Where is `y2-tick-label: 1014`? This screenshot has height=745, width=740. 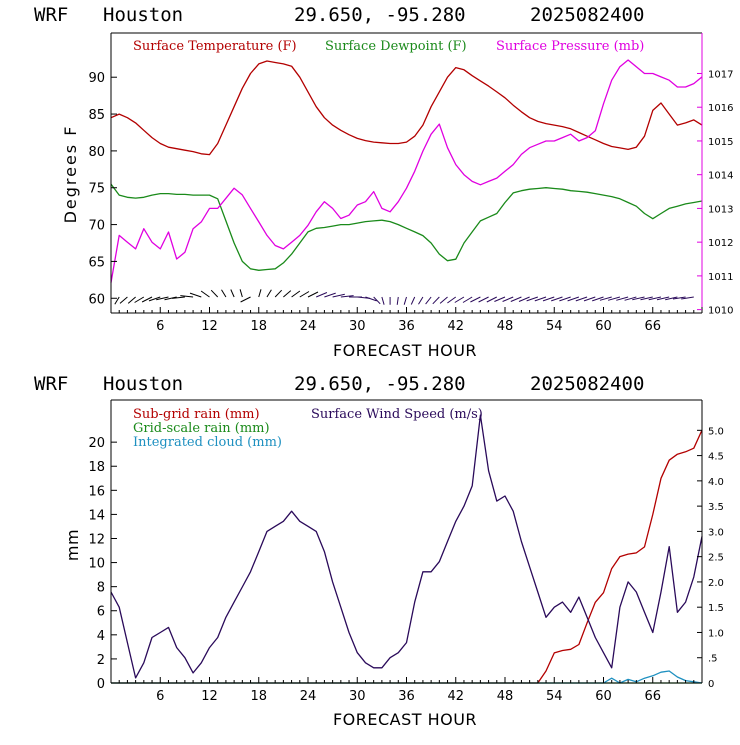 y2-tick-label: 1014 is located at coordinates (720, 176).